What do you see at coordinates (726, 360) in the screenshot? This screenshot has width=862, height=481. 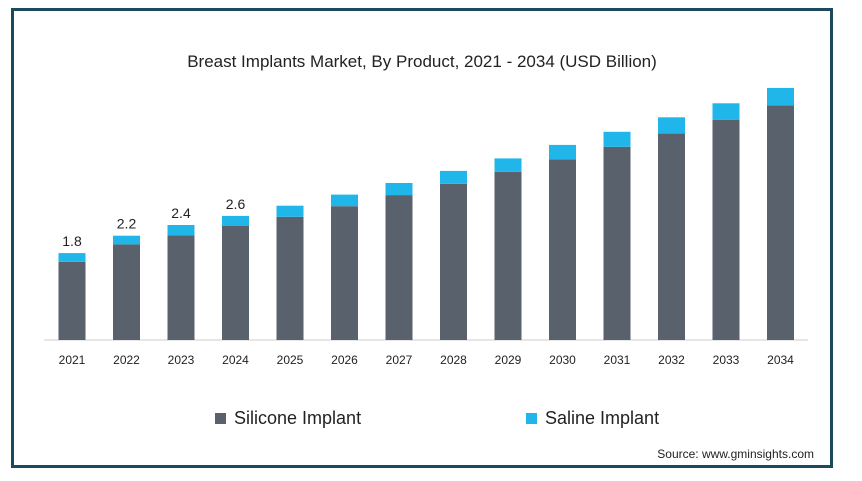 I see `x-tick-label-2033: 2033` at bounding box center [726, 360].